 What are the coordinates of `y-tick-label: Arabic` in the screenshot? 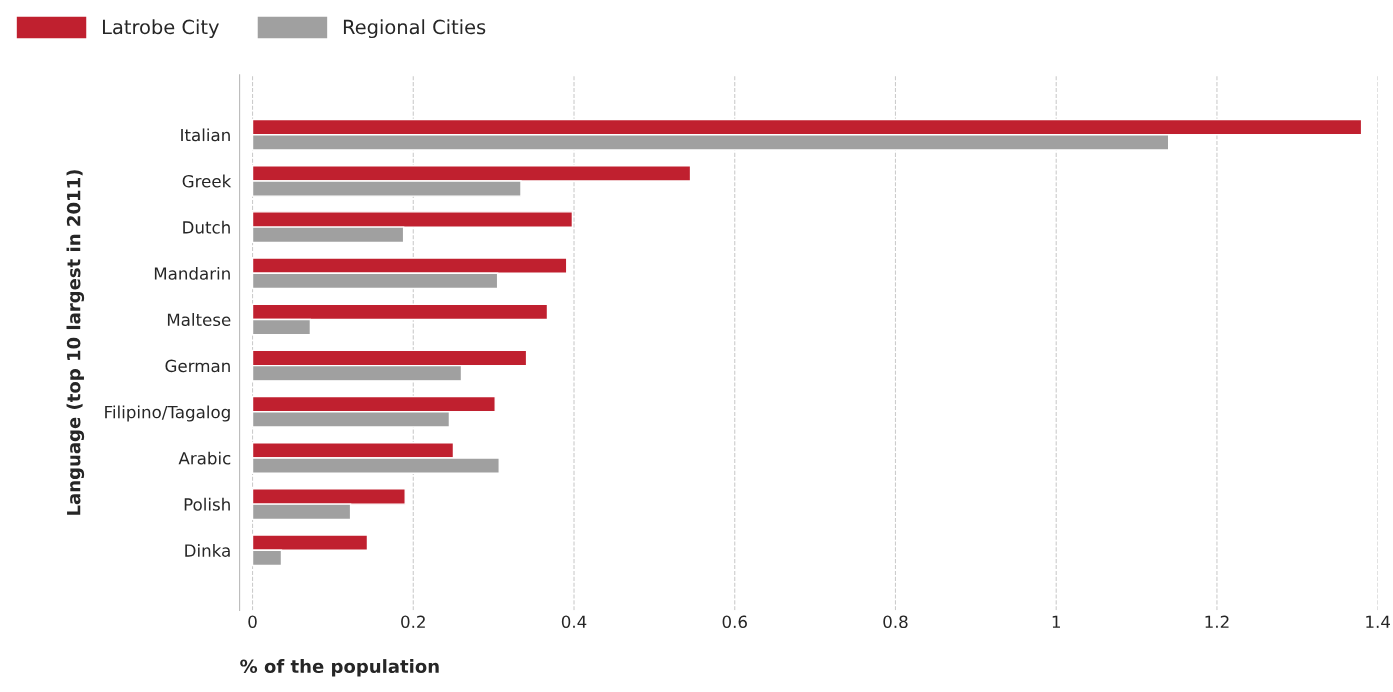 It's located at (204, 458).